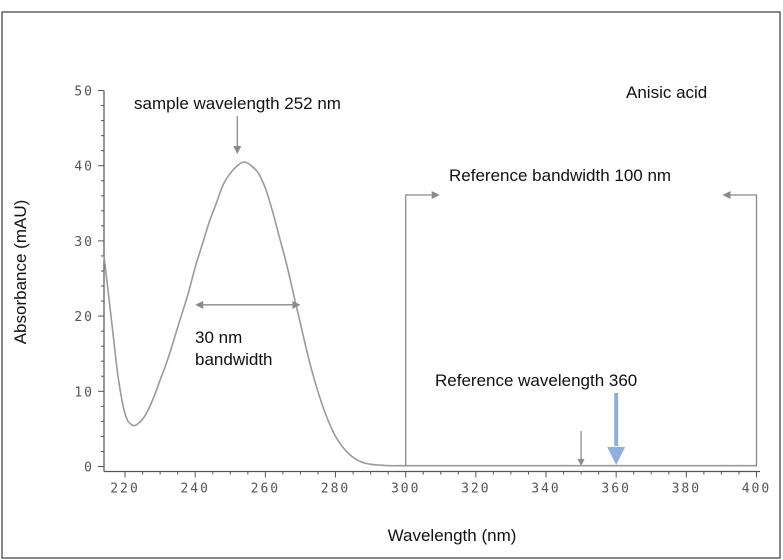  I want to click on y-tick-label: 20, so click(84, 317).